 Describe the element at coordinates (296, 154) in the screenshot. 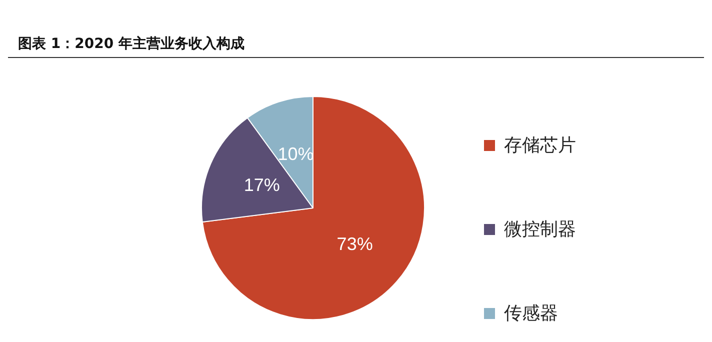

I see `data-label: 10%` at that location.